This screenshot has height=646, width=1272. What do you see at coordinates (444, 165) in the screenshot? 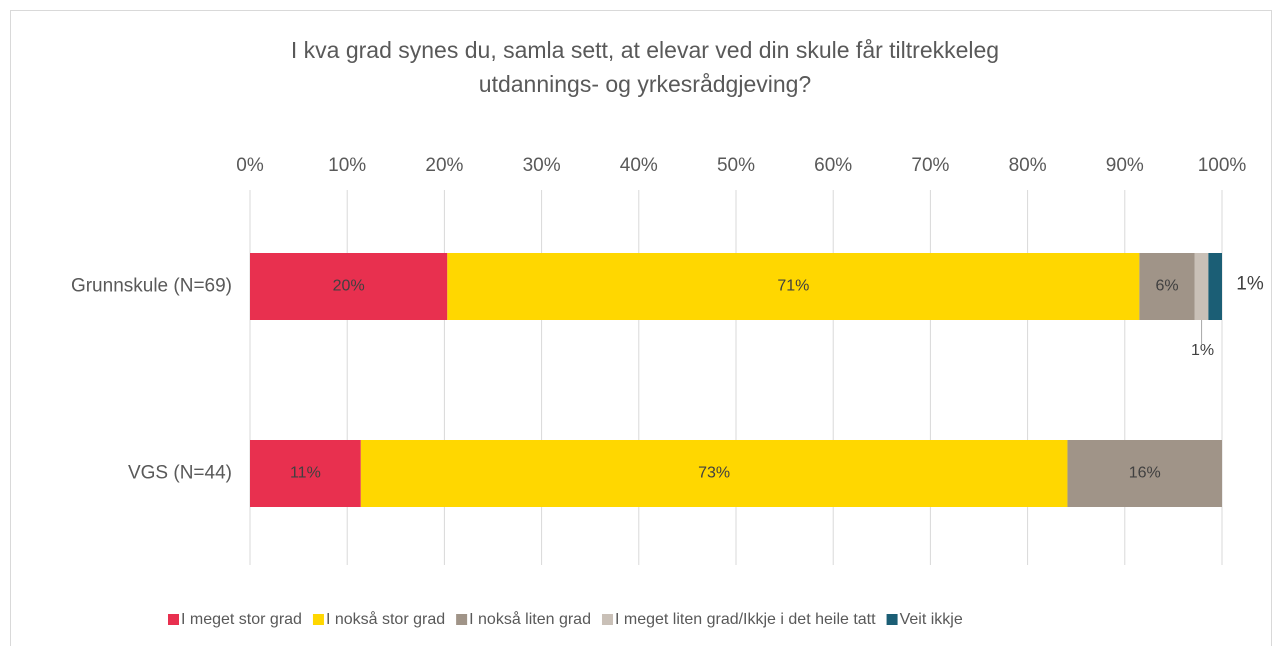
I see `x-tick-label: 20%` at bounding box center [444, 165].